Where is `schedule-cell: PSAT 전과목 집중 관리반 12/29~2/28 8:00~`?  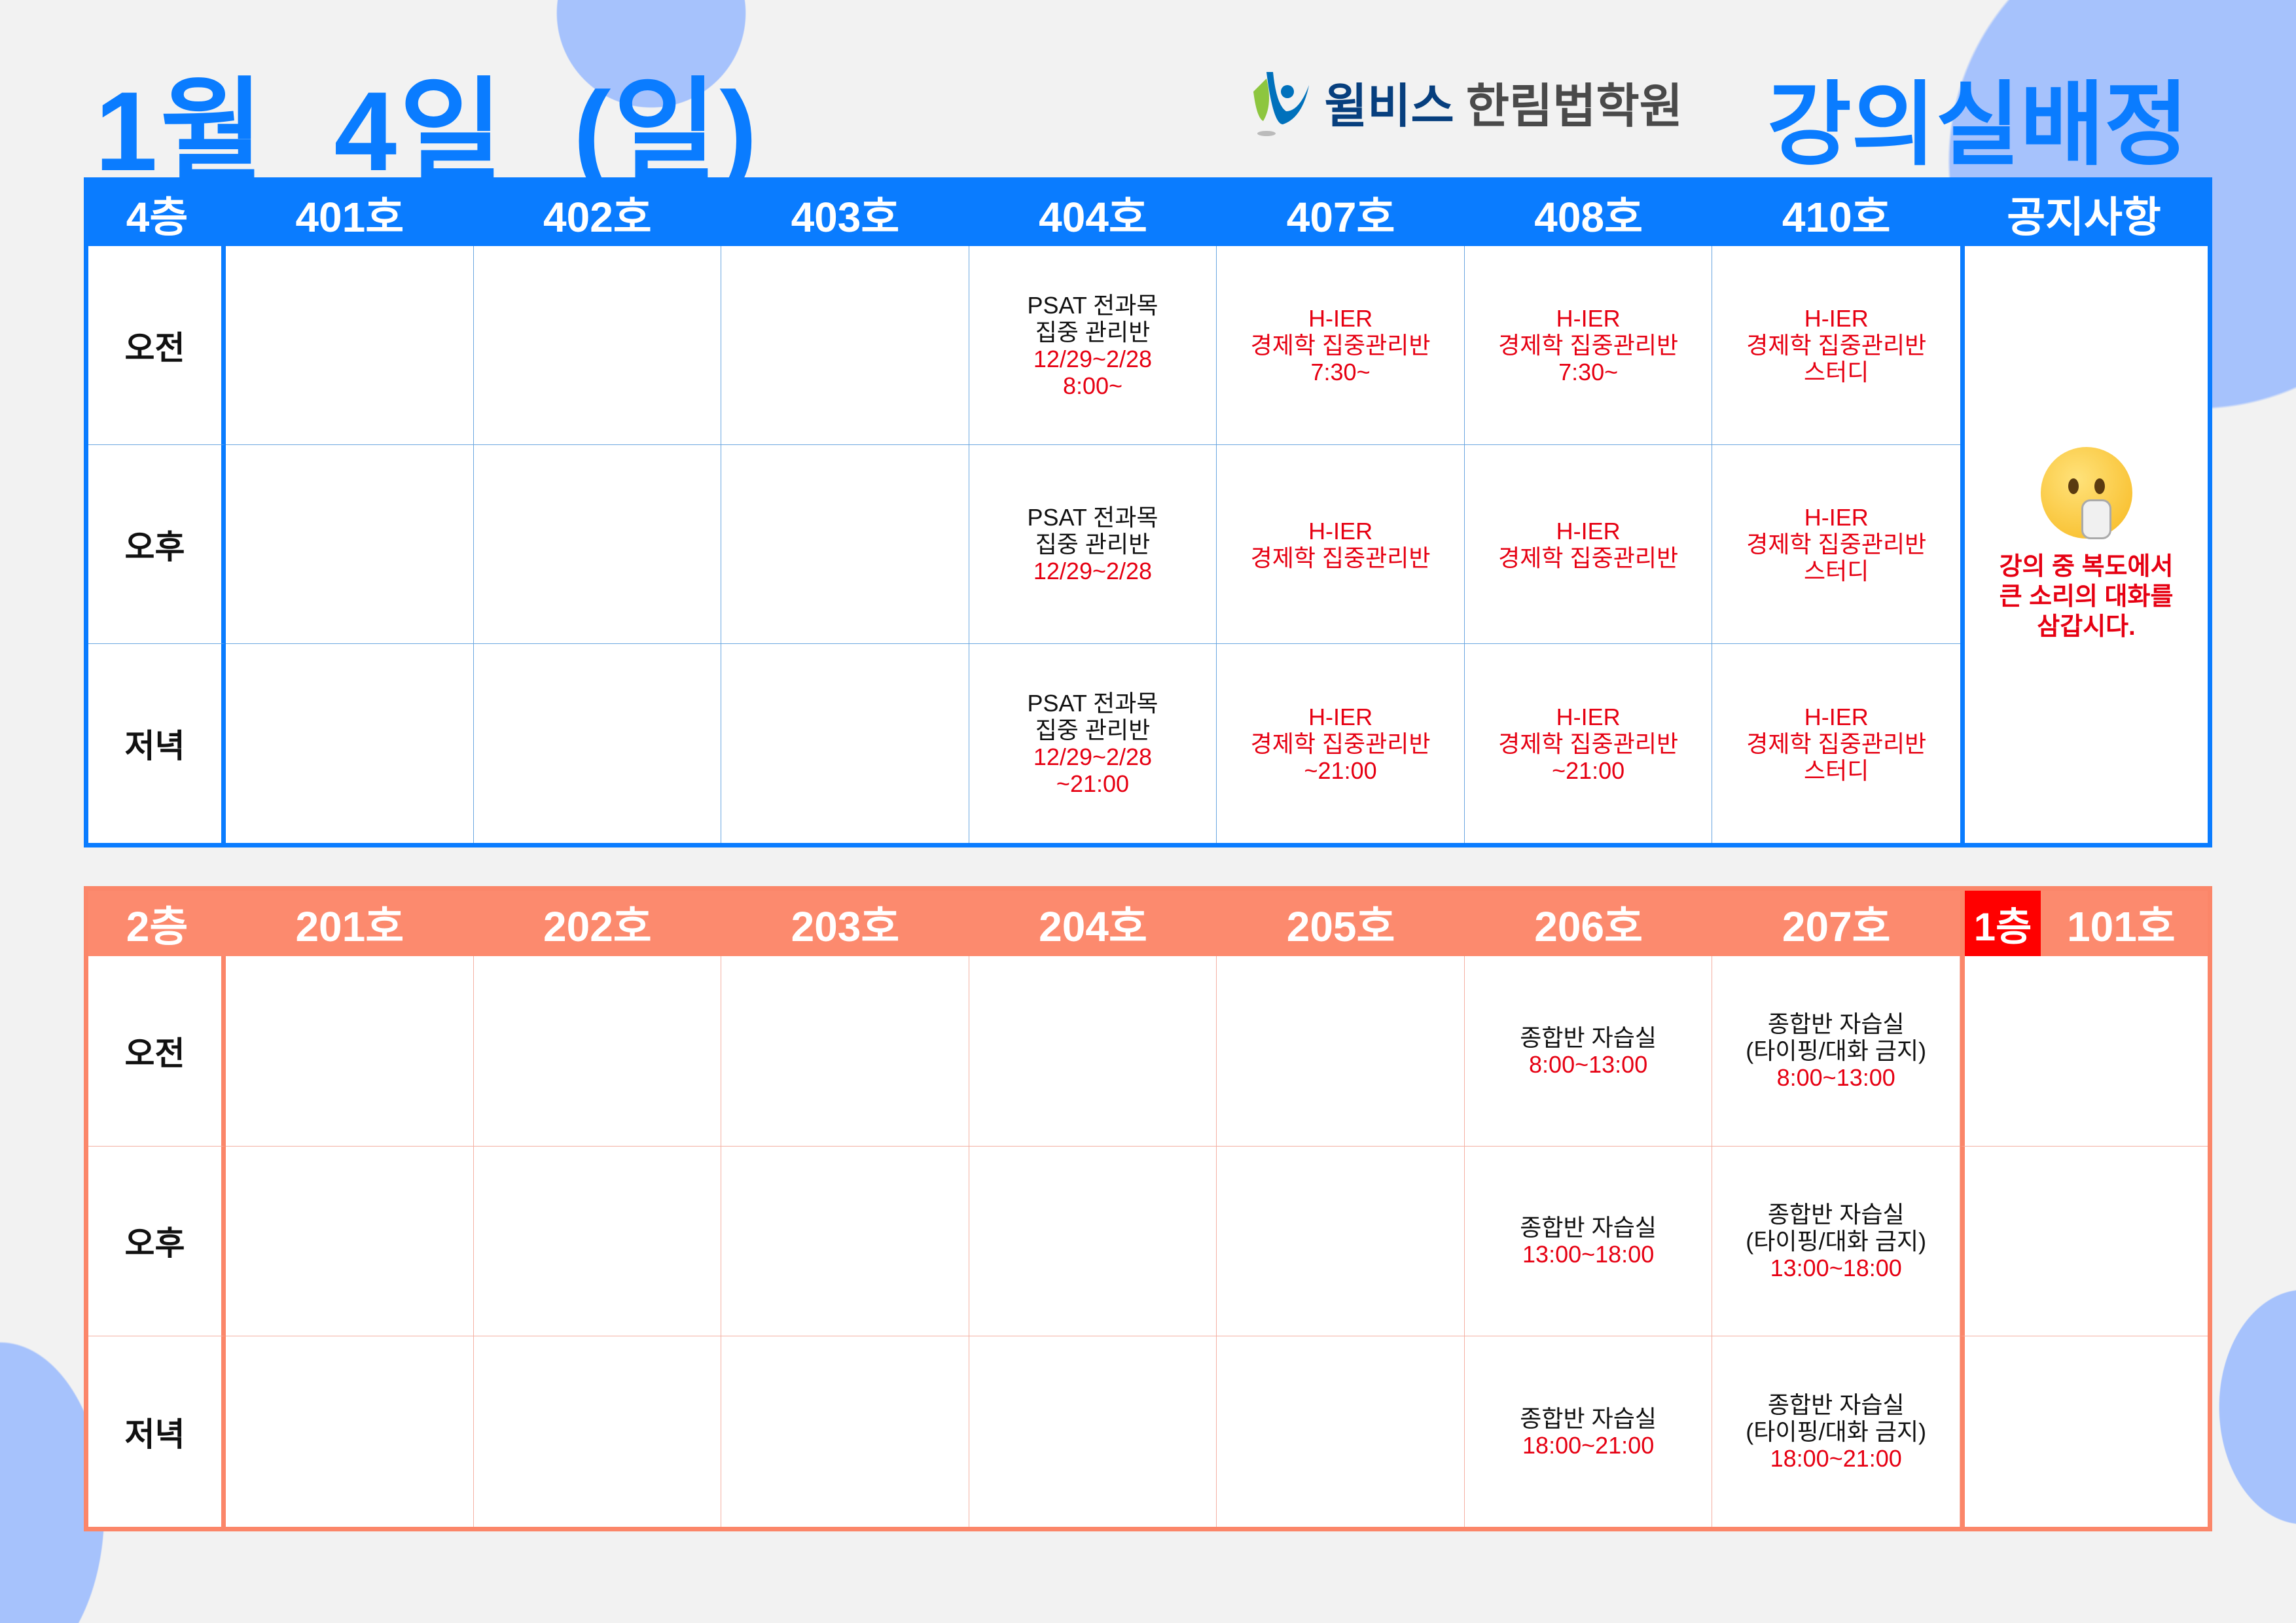
schedule-cell: PSAT 전과목 집중 관리반 12/29~2/28 8:00~ is located at coordinates (1093, 345).